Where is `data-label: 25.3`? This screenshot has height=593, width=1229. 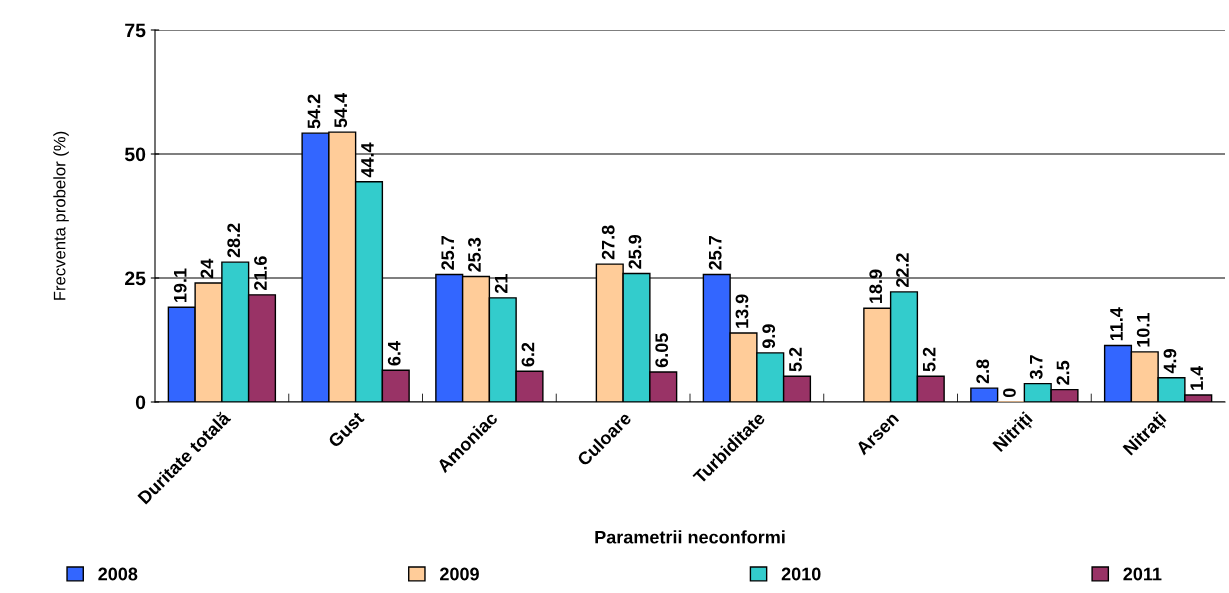 data-label: 25.3 is located at coordinates (474, 254).